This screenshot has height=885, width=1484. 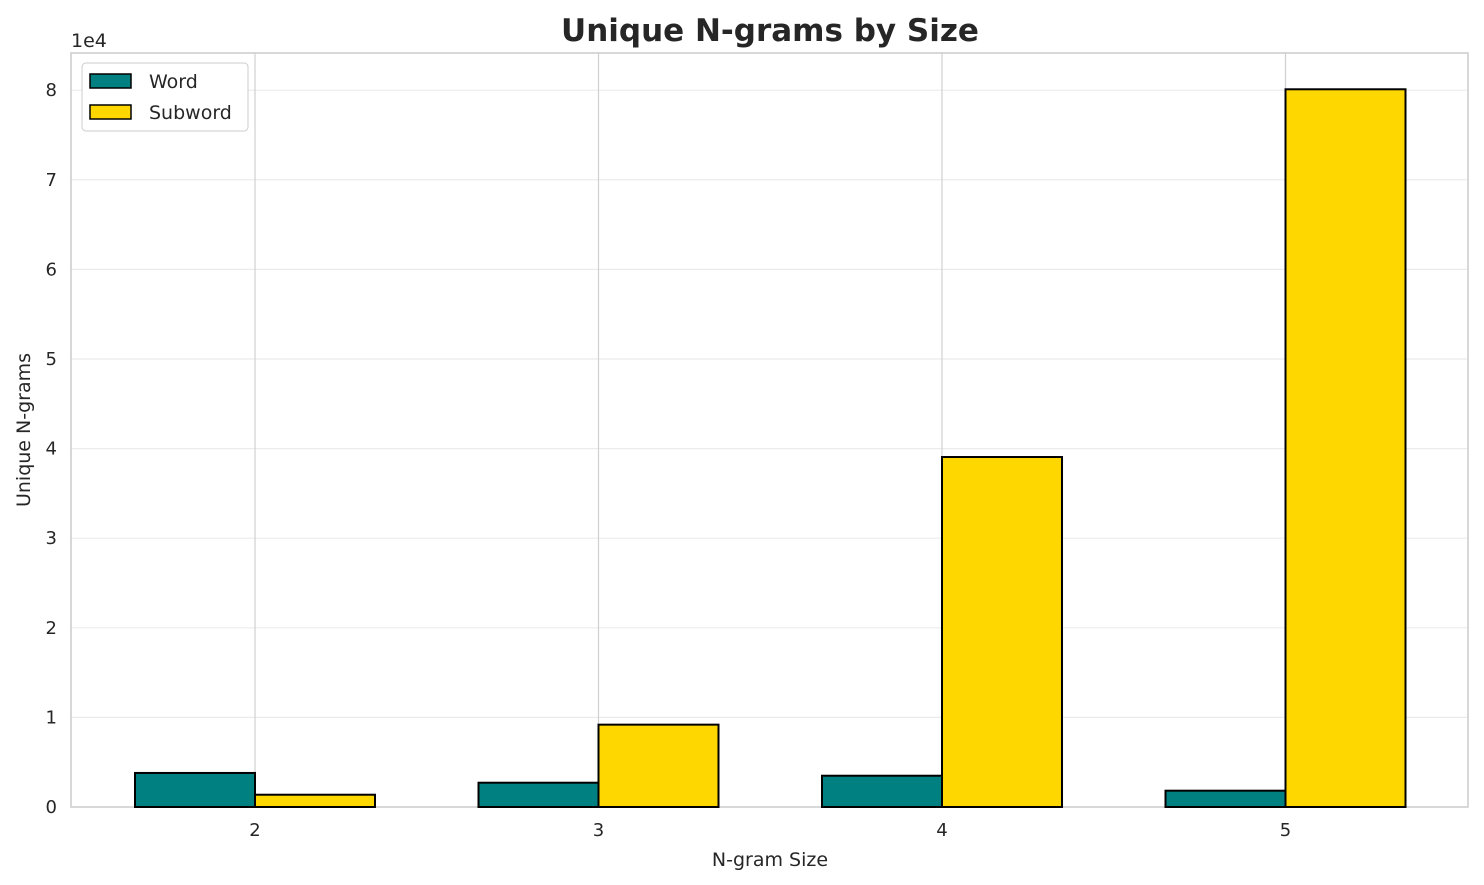 What do you see at coordinates (1285, 830) in the screenshot?
I see `x-tick-label: 5` at bounding box center [1285, 830].